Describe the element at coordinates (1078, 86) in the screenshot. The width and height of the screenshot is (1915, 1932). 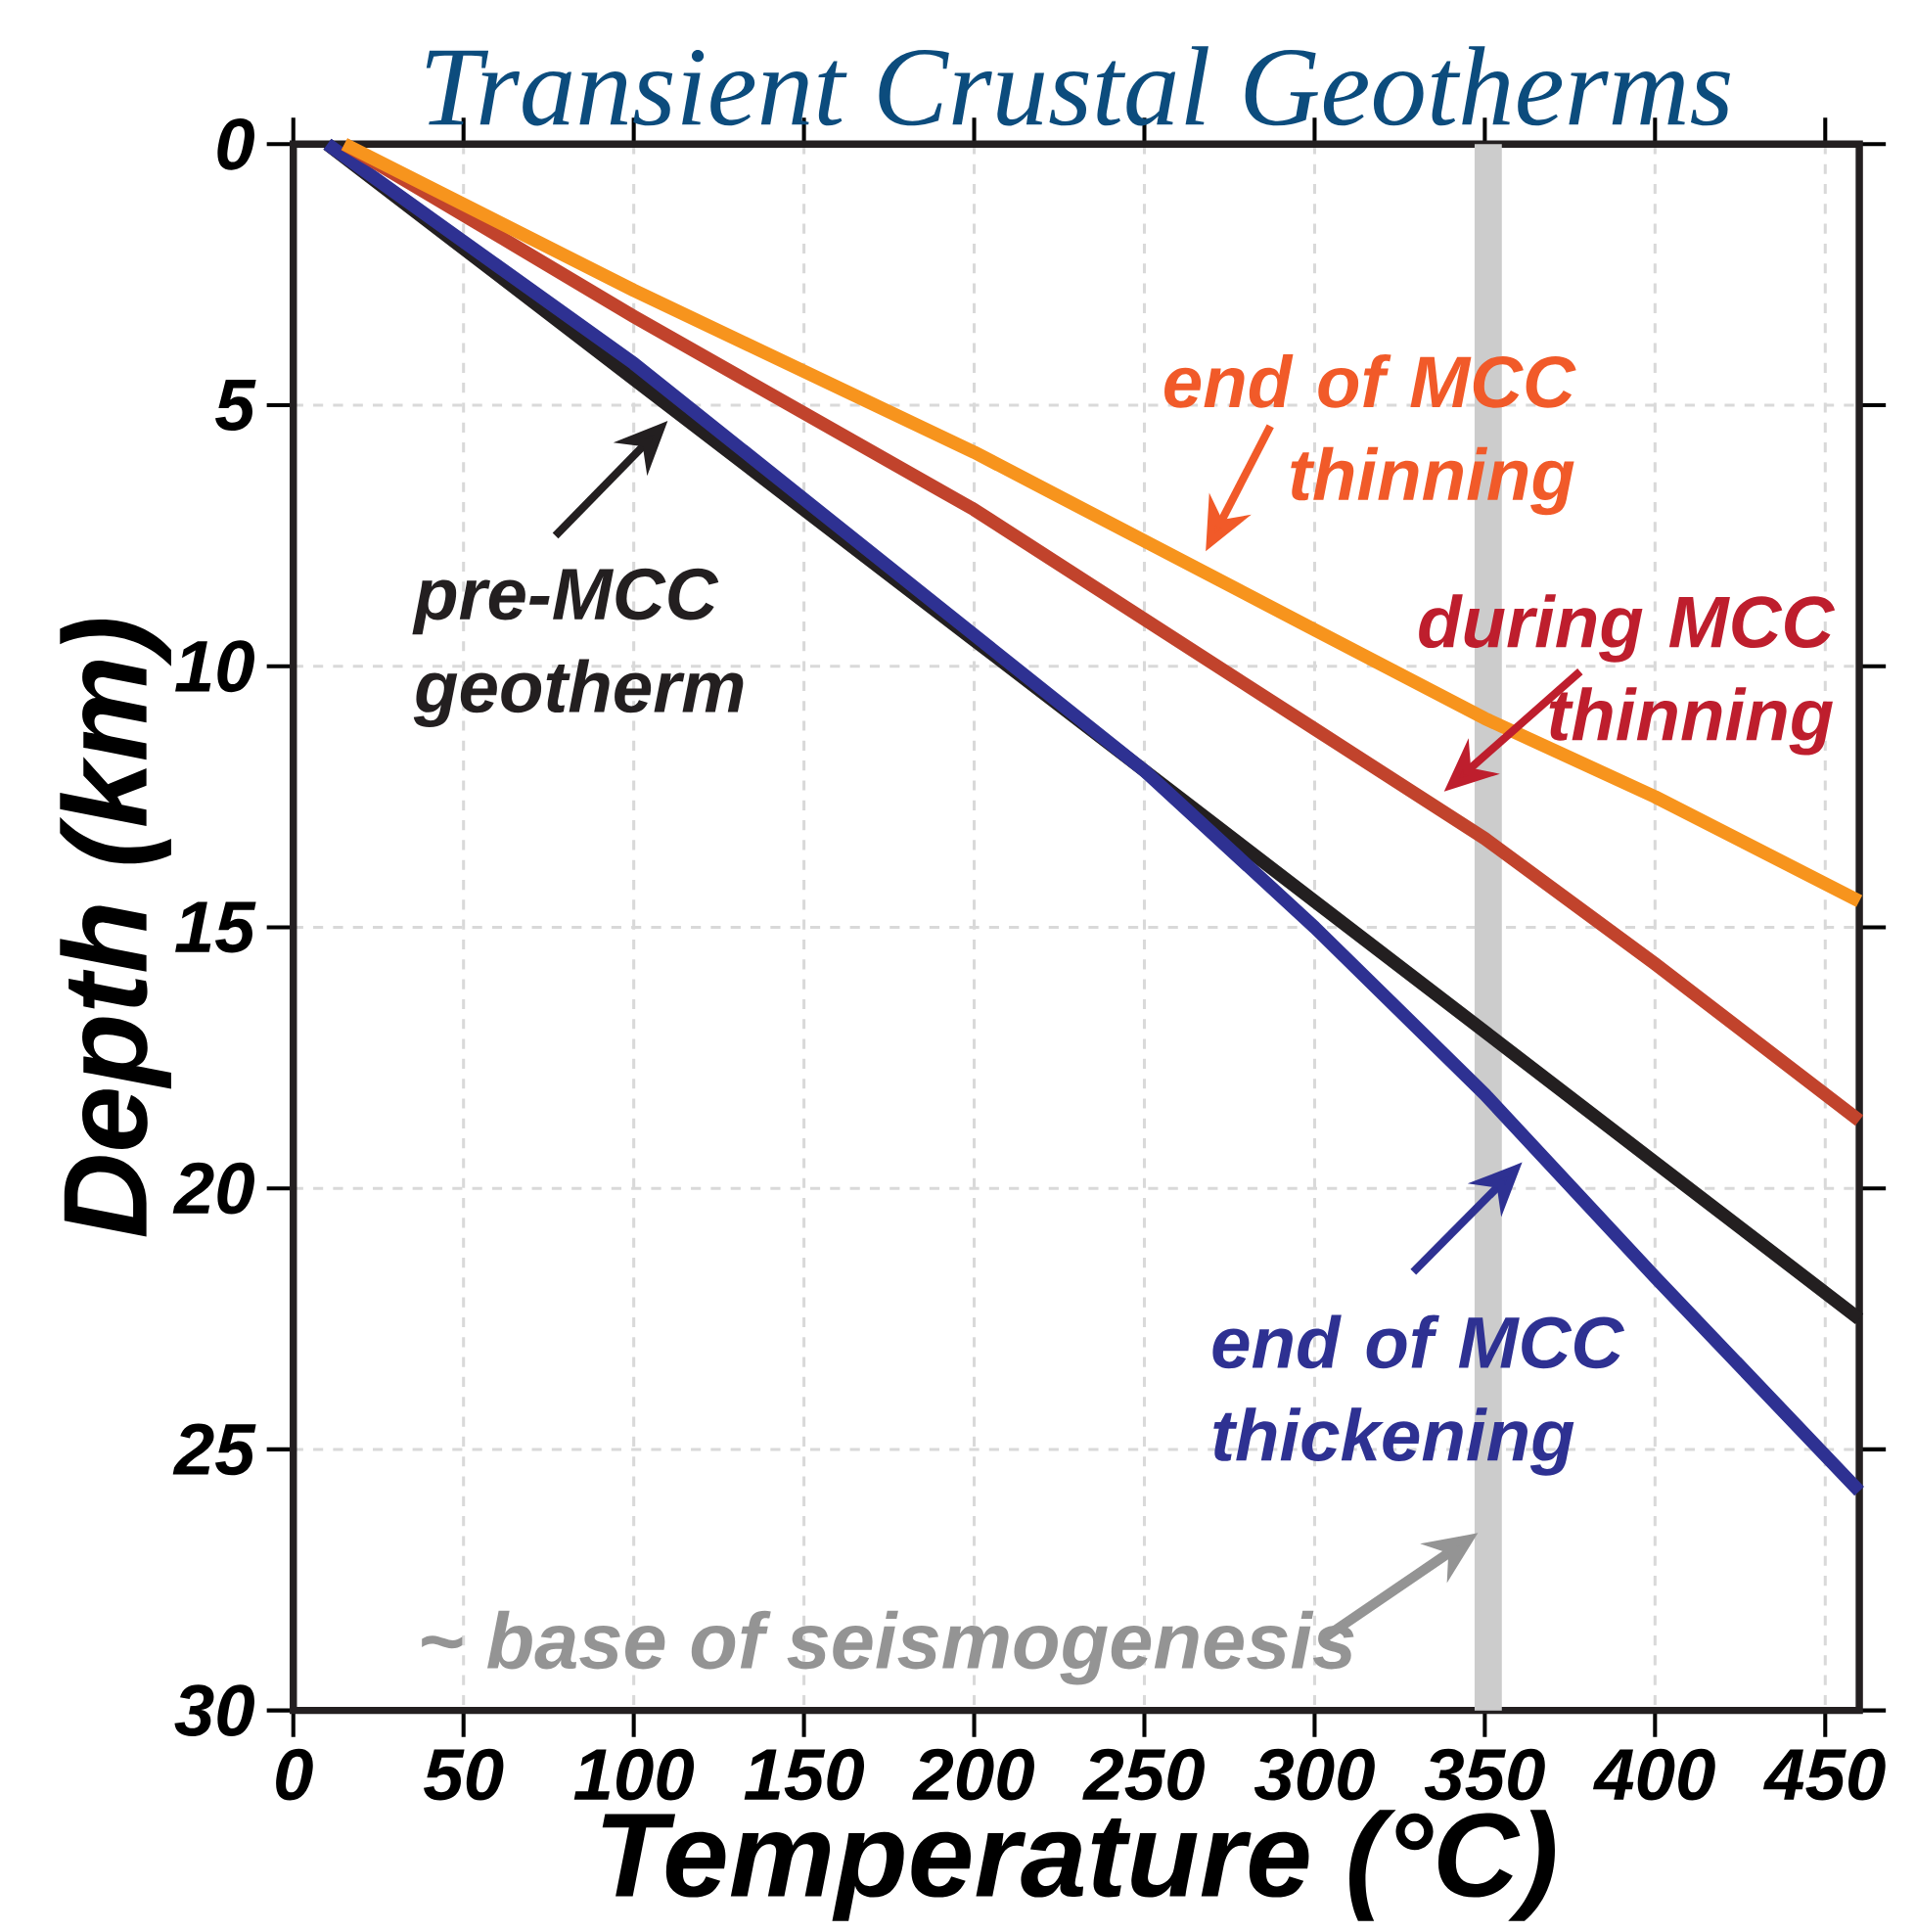
I see `chart-title: Transient Crustal Geotherms` at that location.